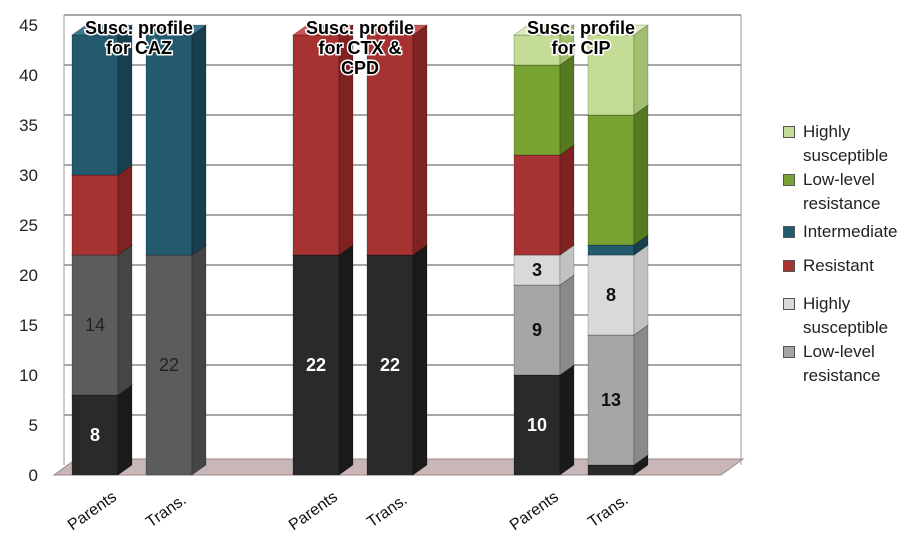  Describe the element at coordinates (838, 265) in the screenshot. I see `legend-label: Resistant` at that location.